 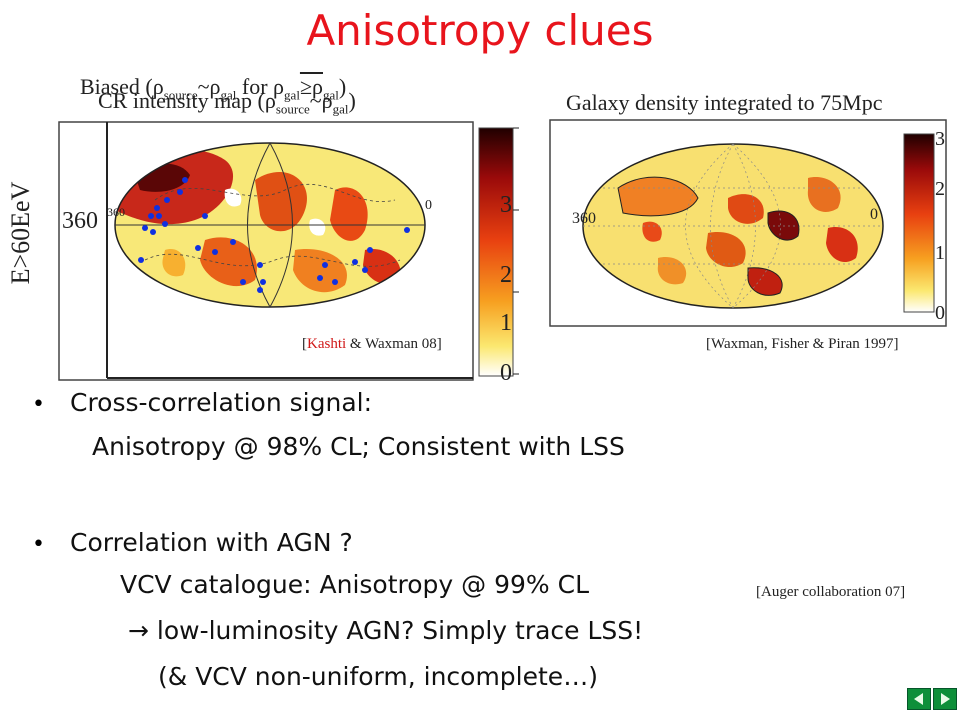 I want to click on triangle-left-icon, so click(x=918, y=699).